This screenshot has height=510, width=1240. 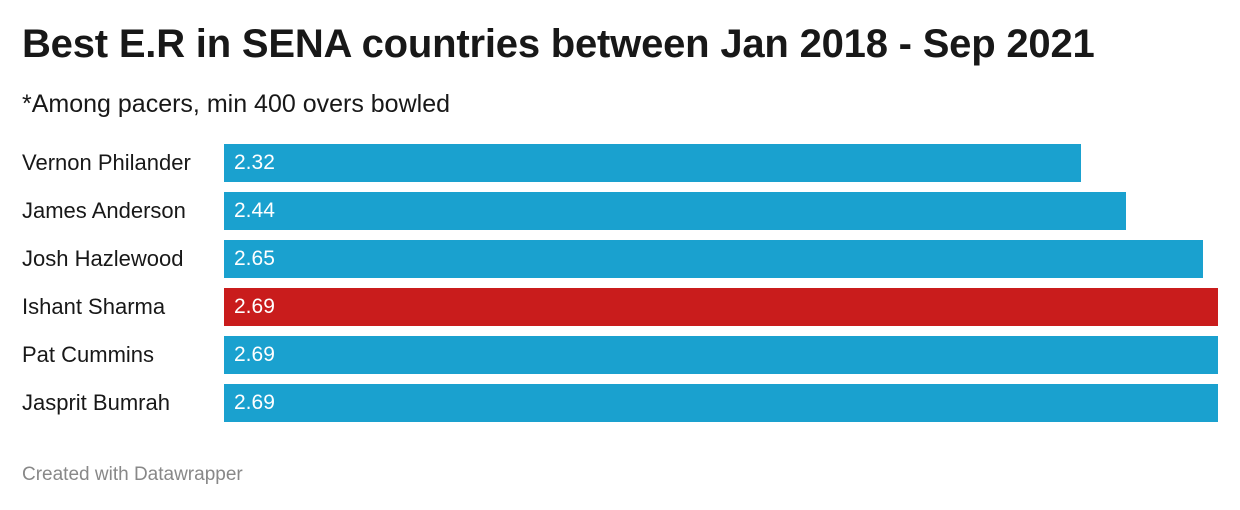 I want to click on credit-footer: Created with Datawrapper, so click(x=132, y=474).